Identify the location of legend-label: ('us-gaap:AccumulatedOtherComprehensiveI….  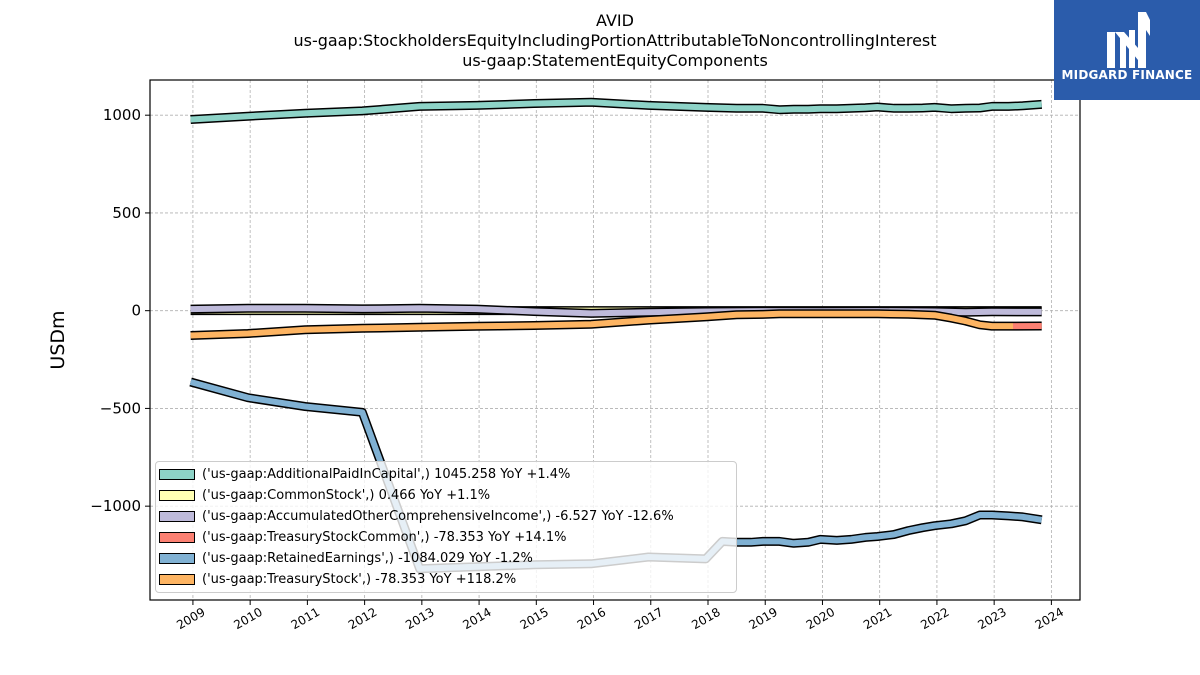
(438, 516).